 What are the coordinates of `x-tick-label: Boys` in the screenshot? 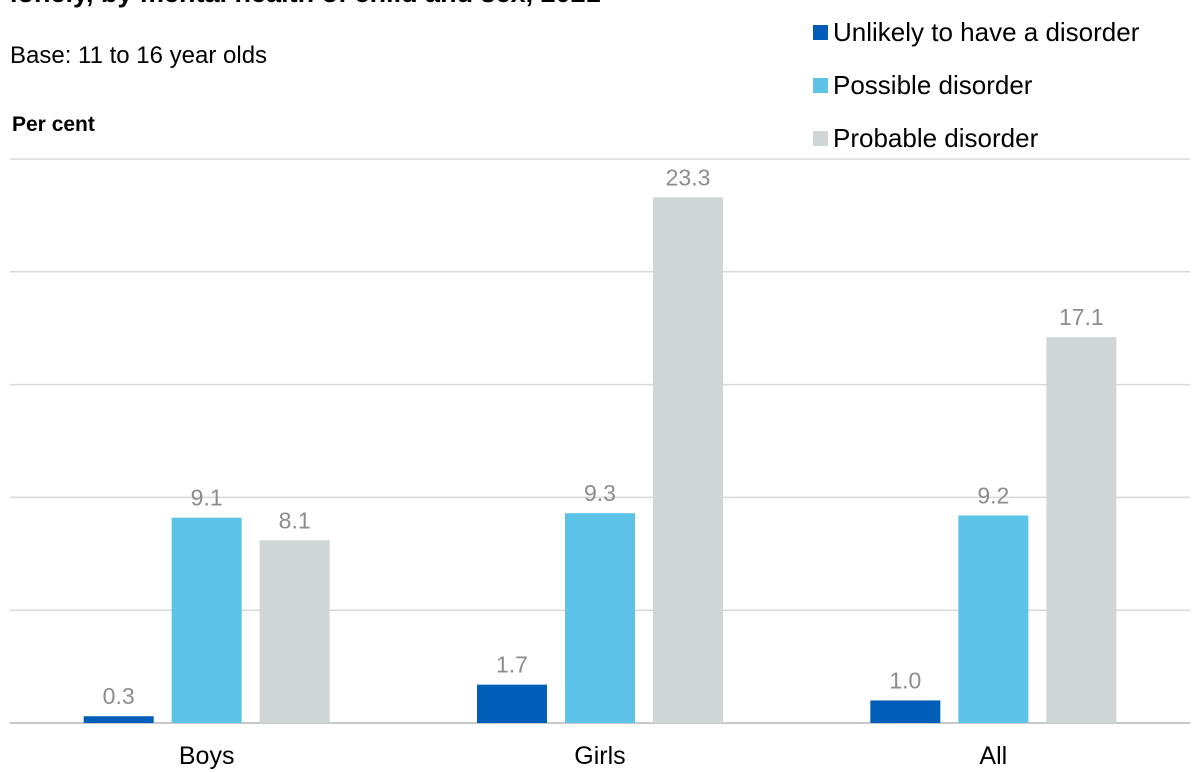 It's located at (207, 756).